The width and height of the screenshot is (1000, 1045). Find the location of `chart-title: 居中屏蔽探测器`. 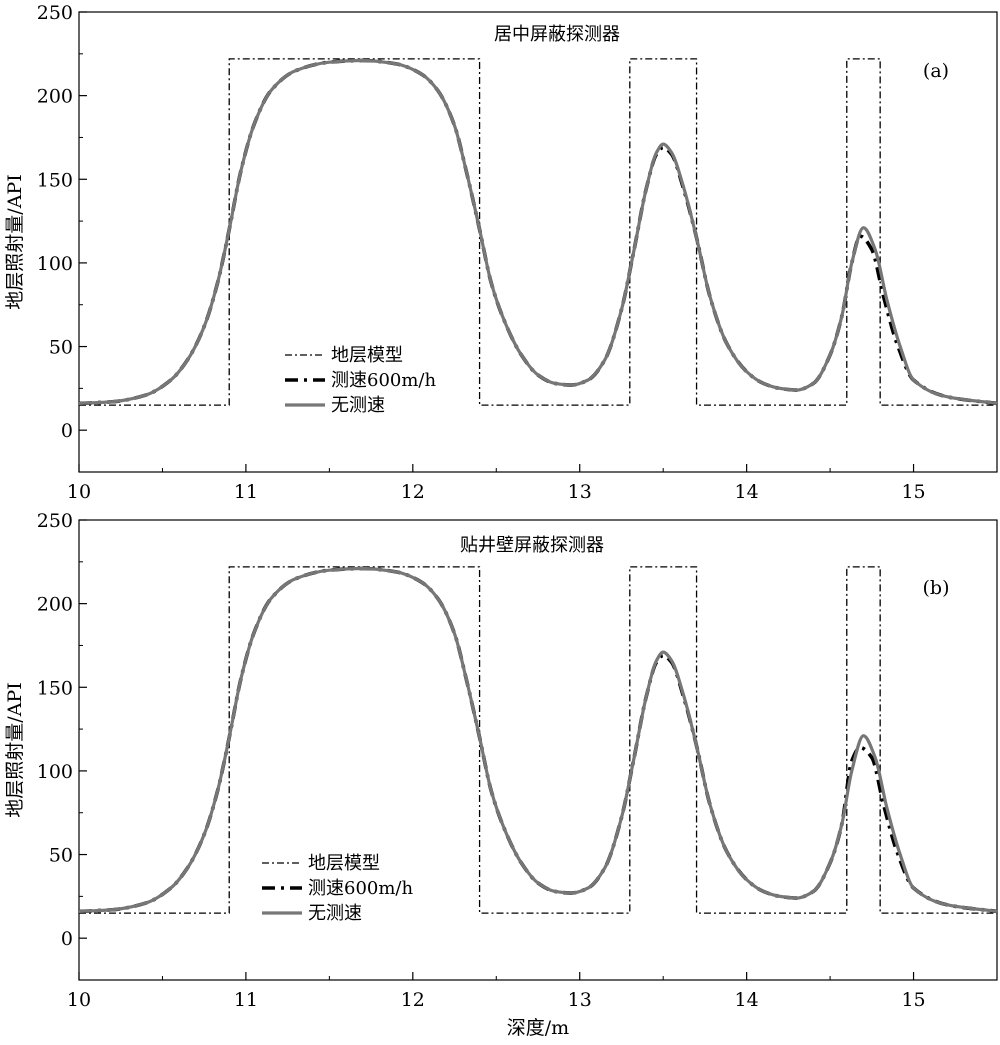

chart-title: 居中屏蔽探测器 is located at coordinates (557, 34).